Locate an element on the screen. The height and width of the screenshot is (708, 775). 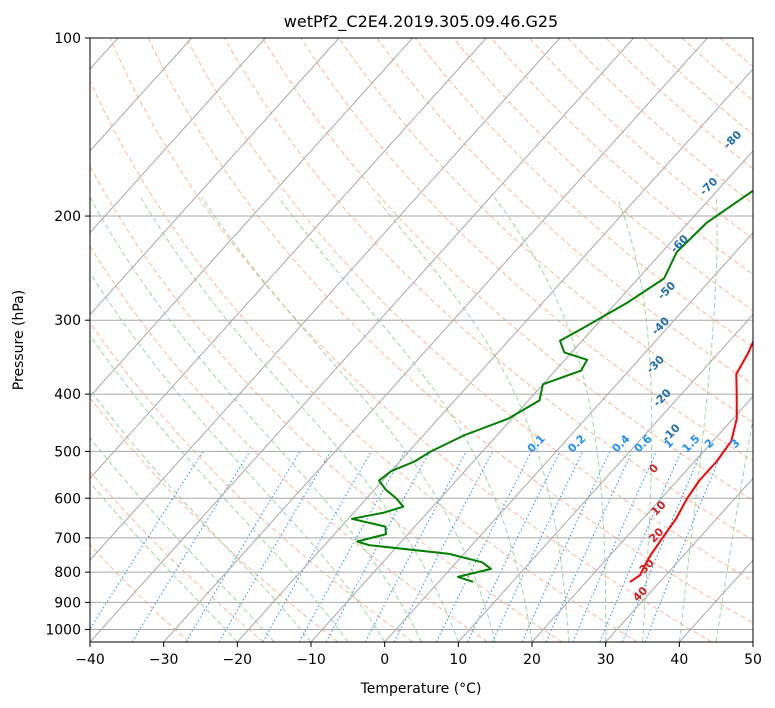
y-tick-label: 200 is located at coordinates (67, 217).